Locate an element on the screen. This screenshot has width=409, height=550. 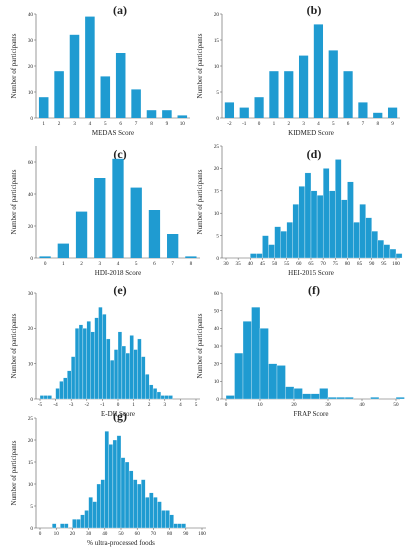
x-tick-label: 70 is located at coordinates (324, 264).